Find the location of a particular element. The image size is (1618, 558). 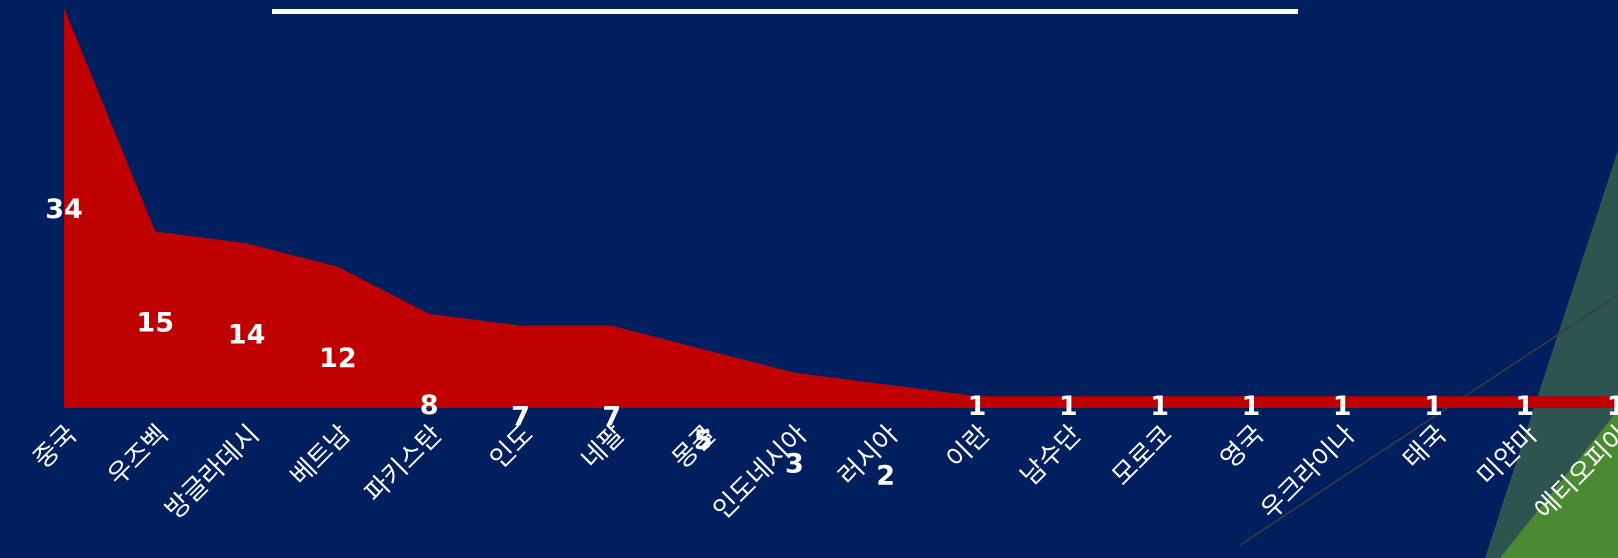

x-tick-label: 남수단 is located at coordinates (1051, 456).